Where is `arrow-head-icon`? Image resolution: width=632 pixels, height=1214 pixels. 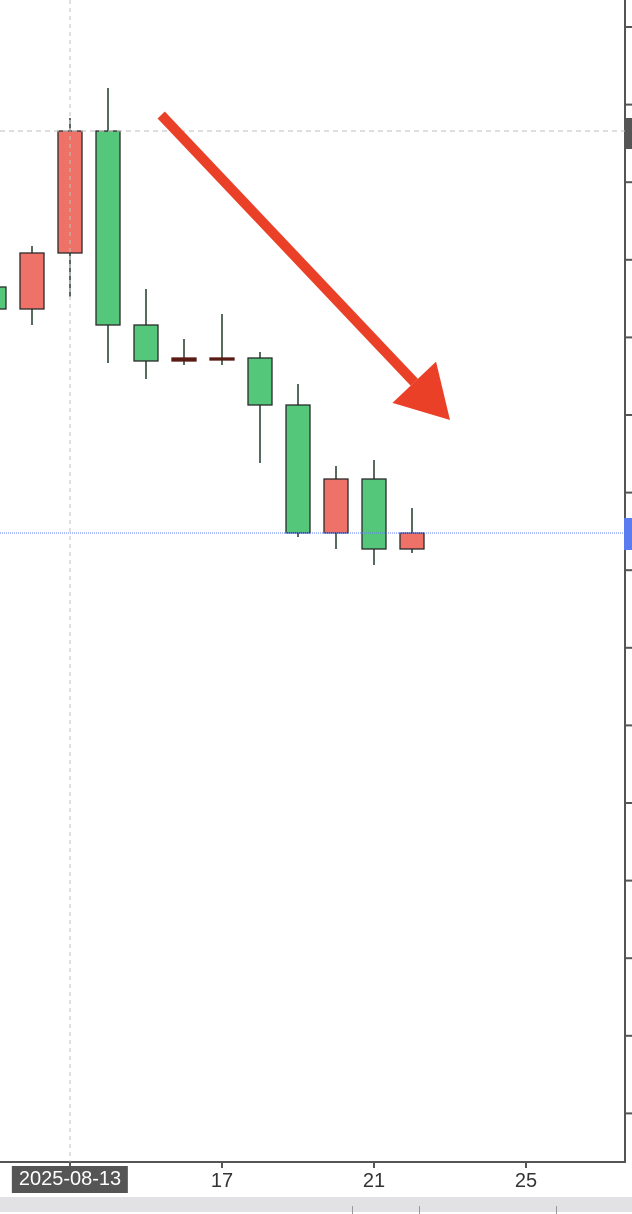 arrow-head-icon is located at coordinates (421, 390).